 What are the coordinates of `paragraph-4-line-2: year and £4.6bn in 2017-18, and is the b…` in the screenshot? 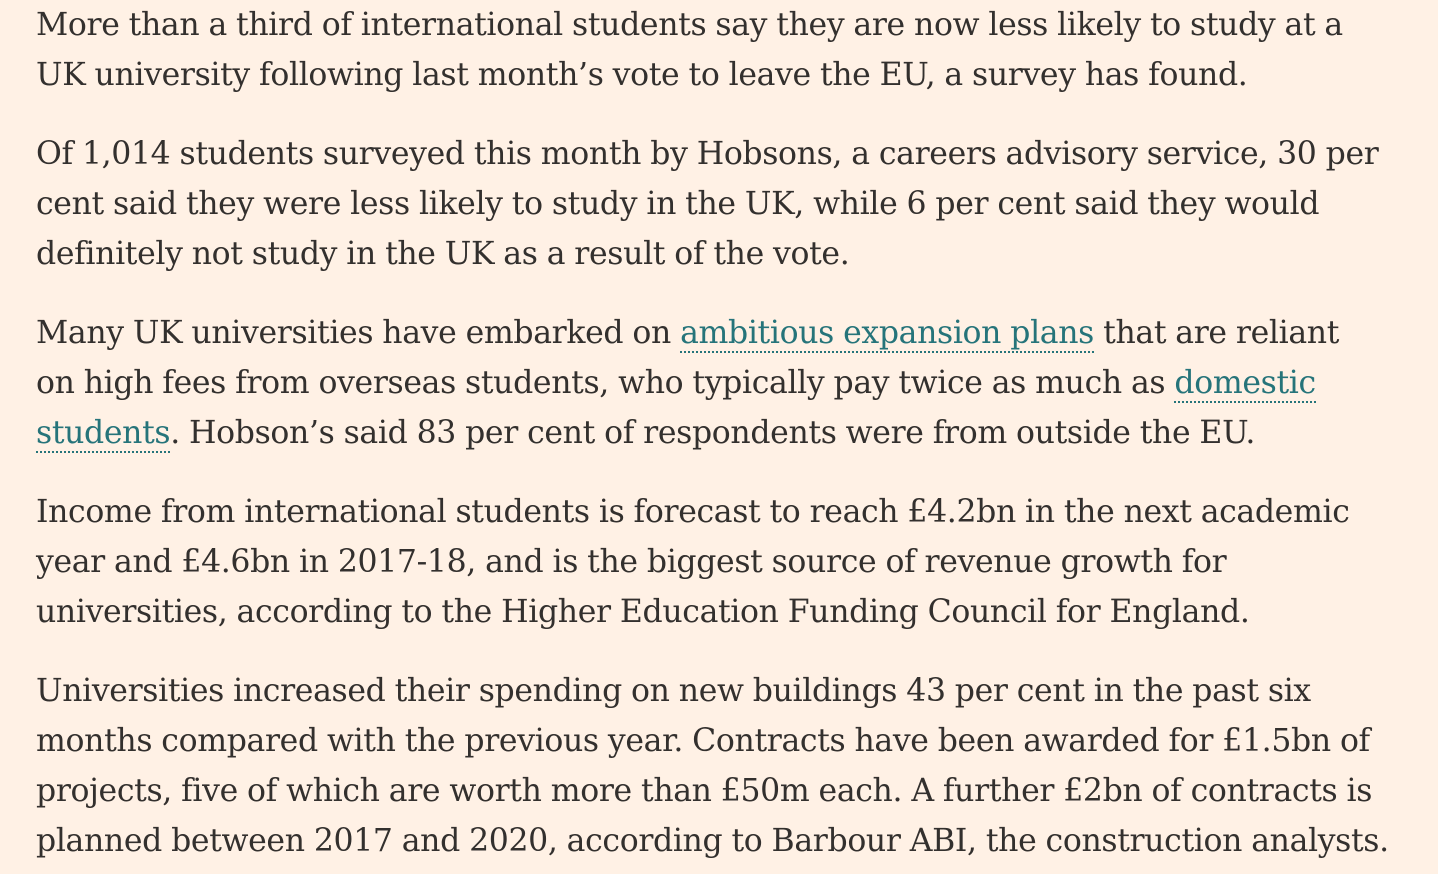 It's located at (631, 562).